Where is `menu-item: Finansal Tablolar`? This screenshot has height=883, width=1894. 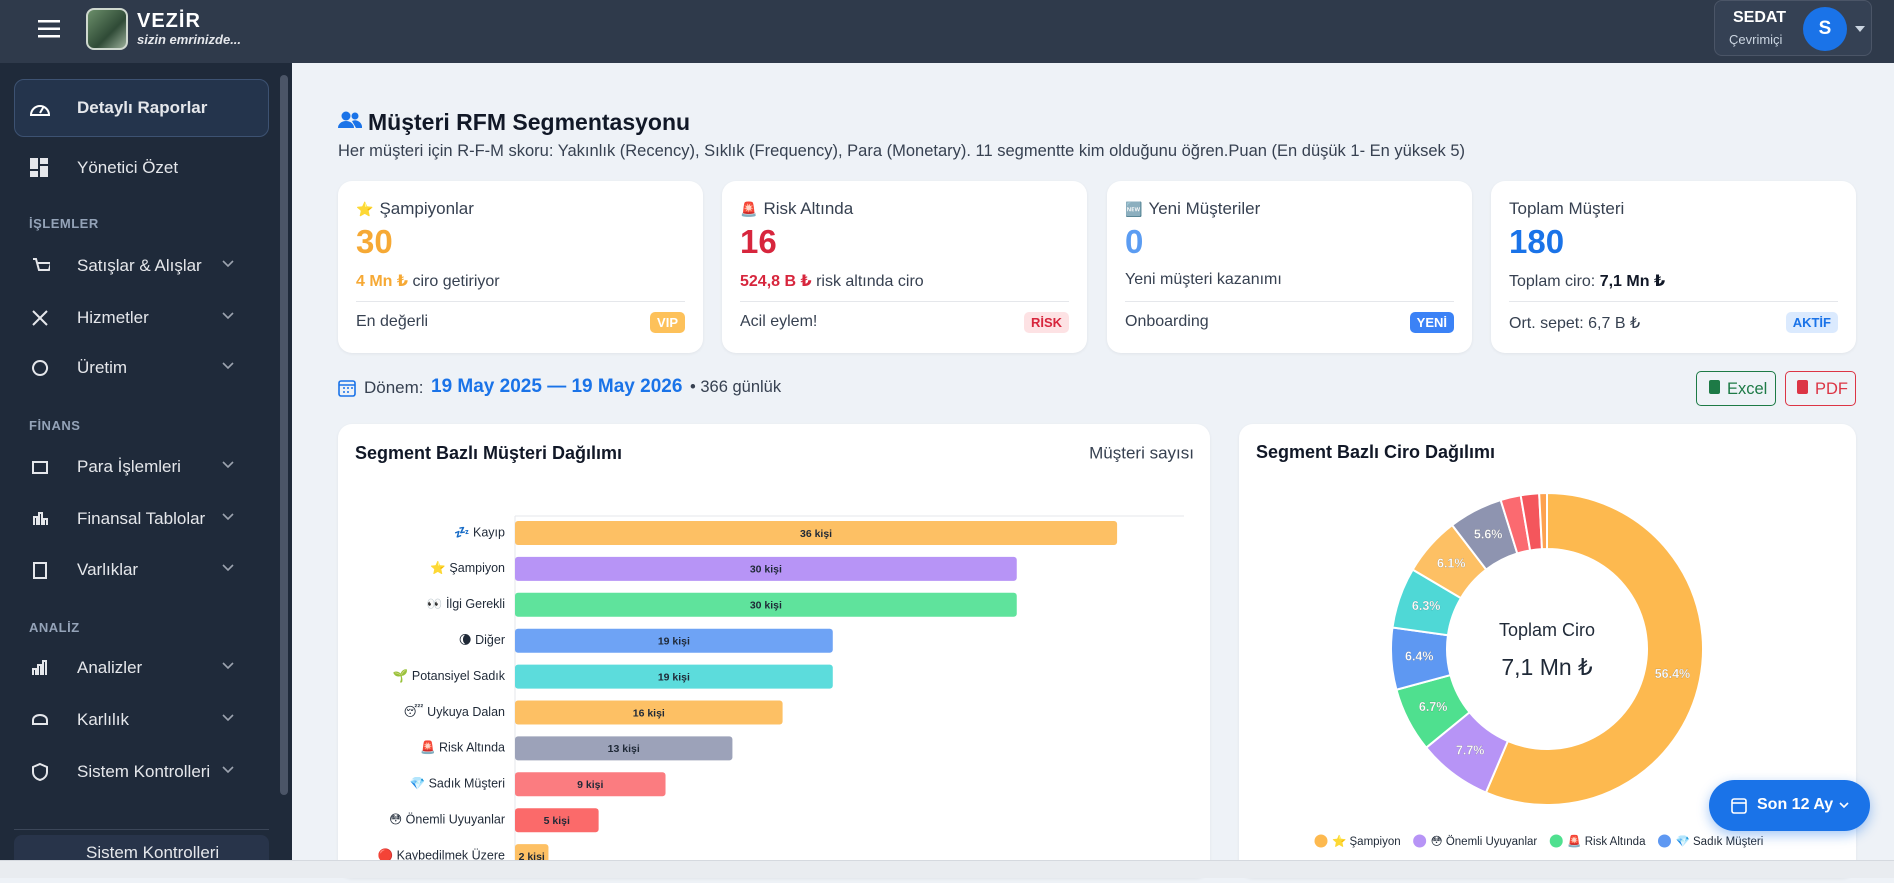
menu-item: Finansal Tablolar is located at coordinates (140, 519).